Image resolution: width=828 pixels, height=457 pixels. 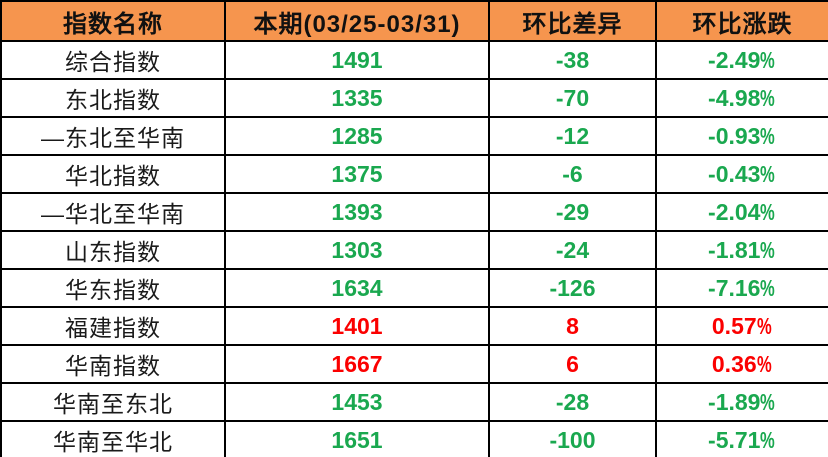 What do you see at coordinates (741, 98) in the screenshot?
I see `change-value-cell: -4.98%` at bounding box center [741, 98].